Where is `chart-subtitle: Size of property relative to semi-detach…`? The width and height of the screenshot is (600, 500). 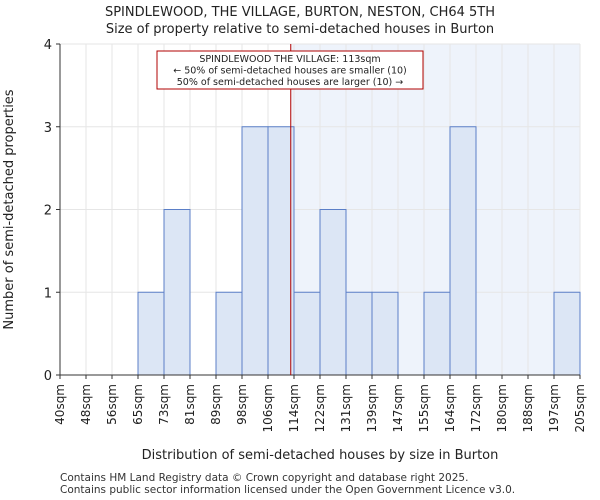 chart-subtitle: Size of property relative to semi-detach… is located at coordinates (300, 29).